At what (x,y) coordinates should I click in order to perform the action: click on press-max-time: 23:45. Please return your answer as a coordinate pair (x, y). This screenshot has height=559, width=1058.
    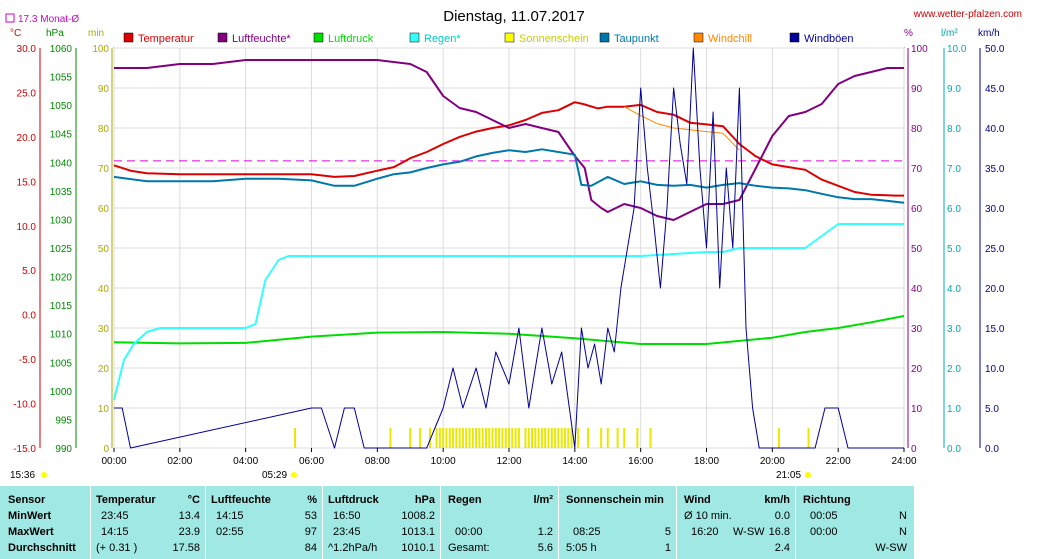
    Looking at the image, I should click on (347, 532).